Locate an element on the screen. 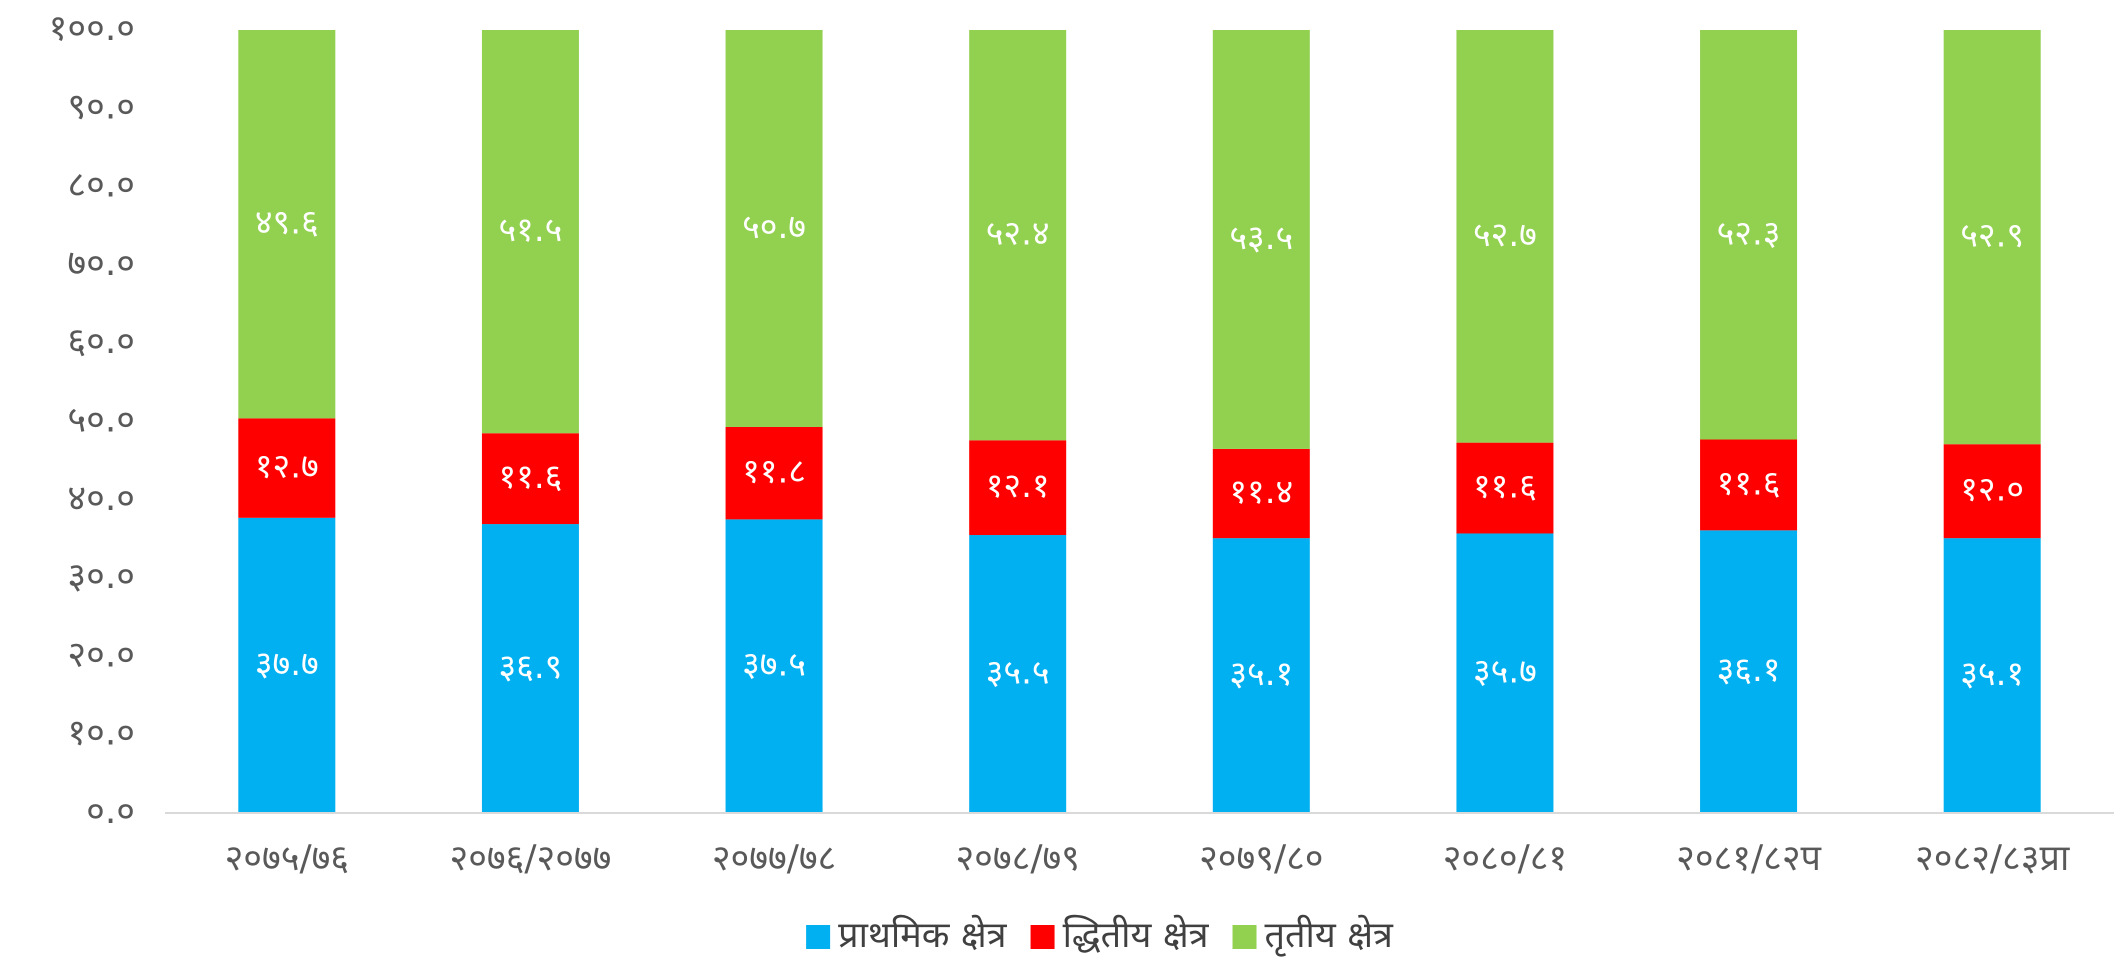  data-label: ५०.७ is located at coordinates (774, 227).